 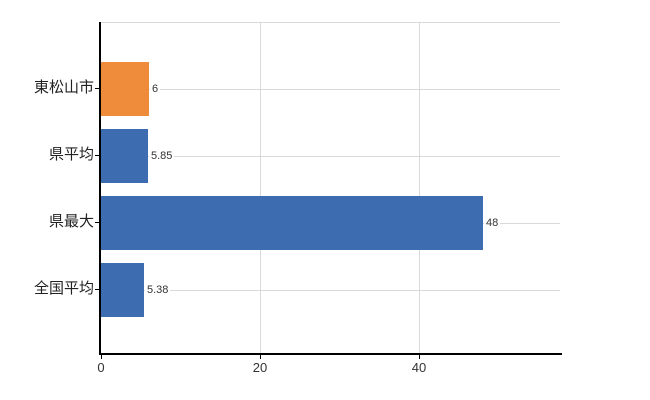 What do you see at coordinates (260, 367) in the screenshot?
I see `x-axis-tick-label: 20` at bounding box center [260, 367].